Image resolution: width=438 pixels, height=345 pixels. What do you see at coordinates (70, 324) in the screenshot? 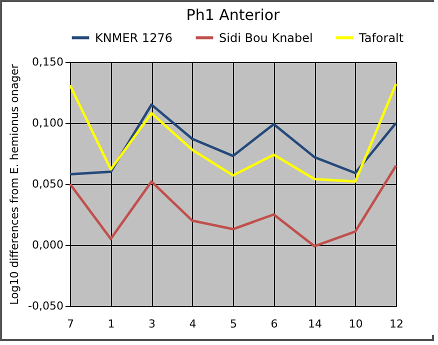
I see `x-tick-label: 7` at bounding box center [70, 324].